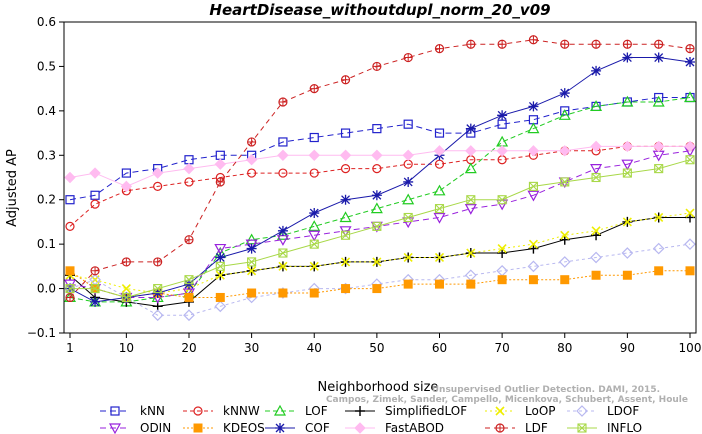 This screenshot has width=702, height=434. Describe the element at coordinates (224, 427) in the screenshot. I see `legend-item-KDEOS: KDEOS` at that location.